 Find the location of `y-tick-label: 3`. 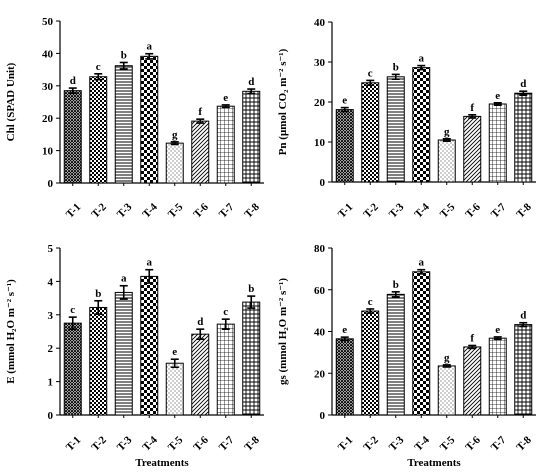

y-tick-label: 3 is located at coordinates (51, 316).